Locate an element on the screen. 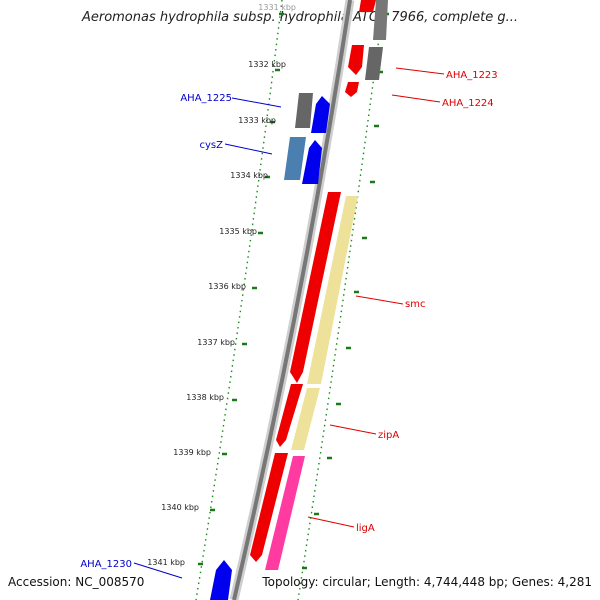 The height and width of the screenshot is (600, 600). tick-label: 1337 kbp is located at coordinates (216, 342).